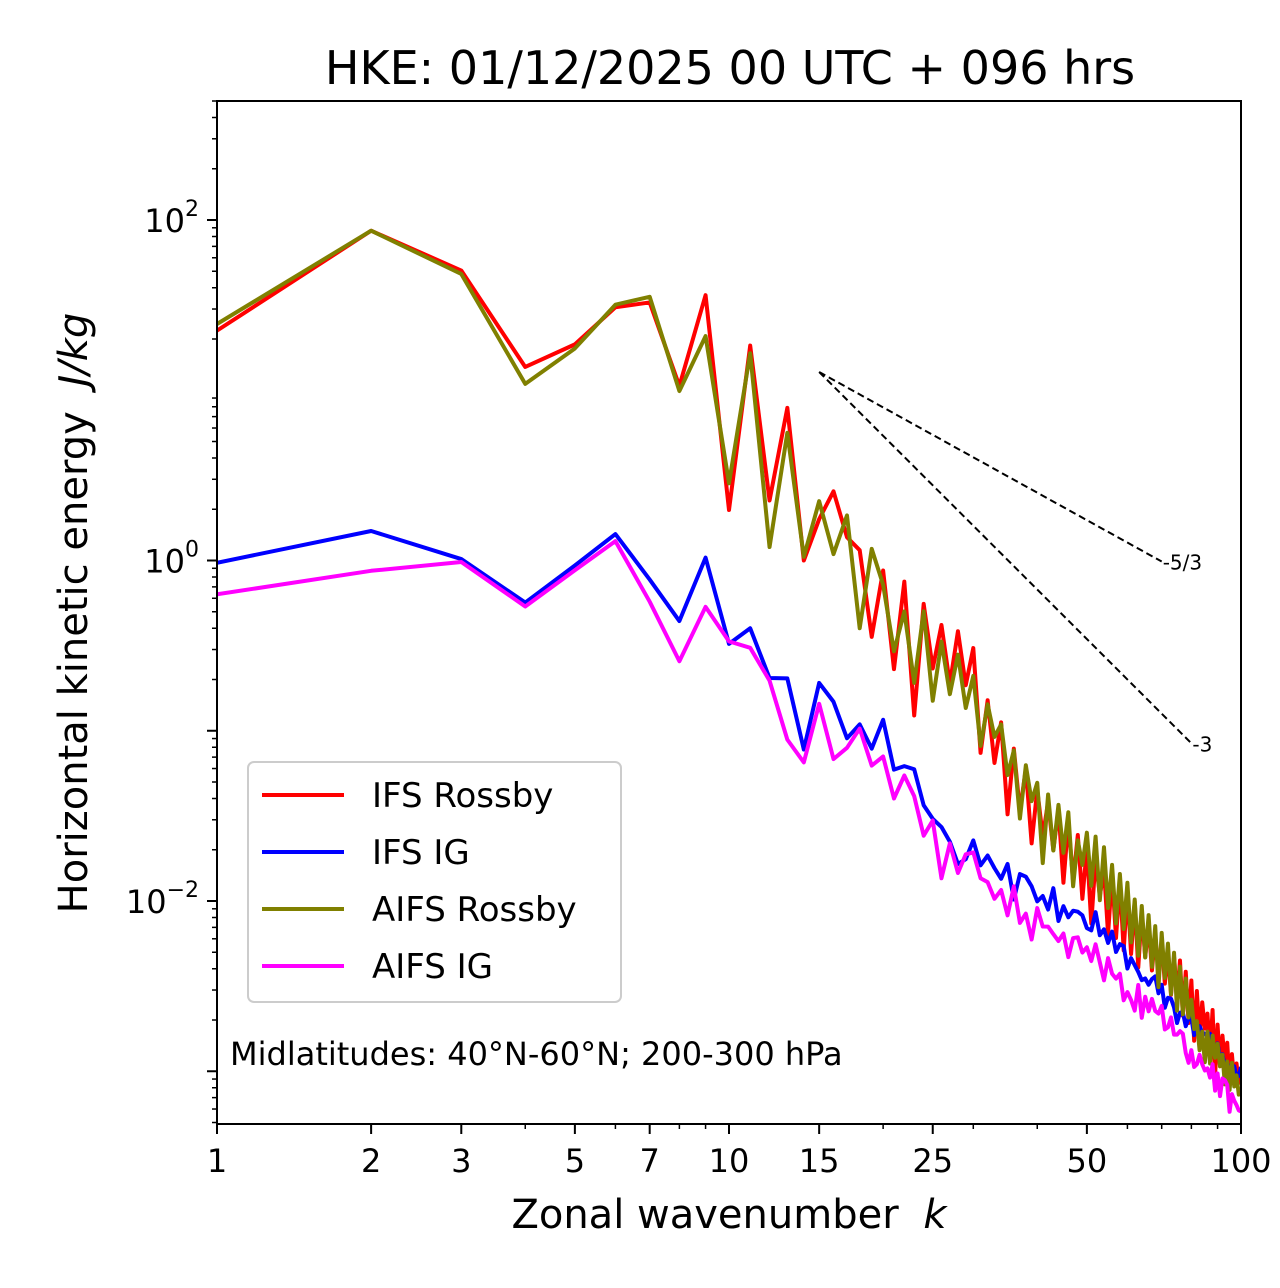 The width and height of the screenshot is (1280, 1288). What do you see at coordinates (421, 853) in the screenshot?
I see `legend-label-ifs-ig: IFS IG` at bounding box center [421, 853].